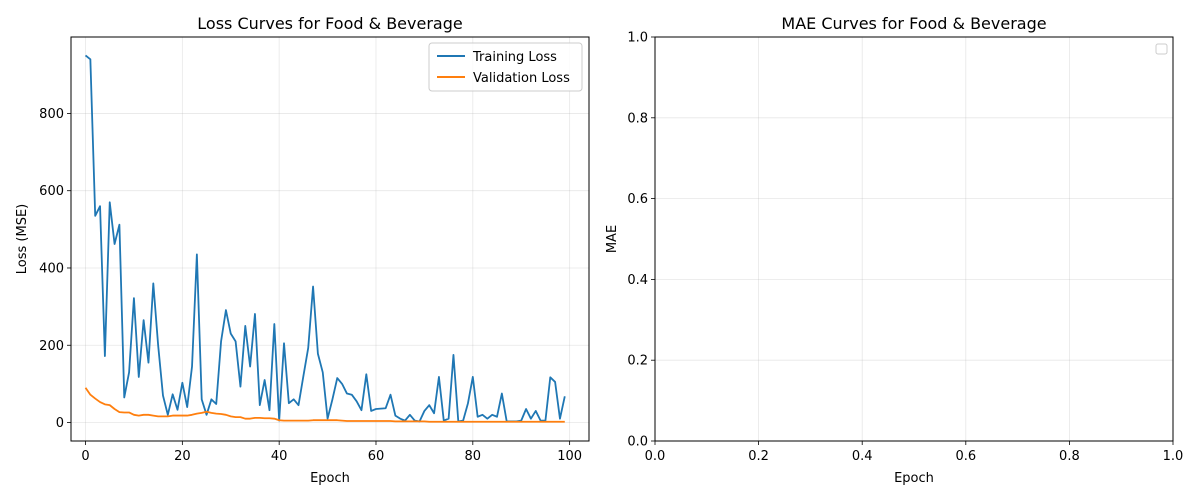 The width and height of the screenshot is (1200, 500). What do you see at coordinates (612, 239) in the screenshot?
I see `mae-y-axis-label: MAE` at bounding box center [612, 239].